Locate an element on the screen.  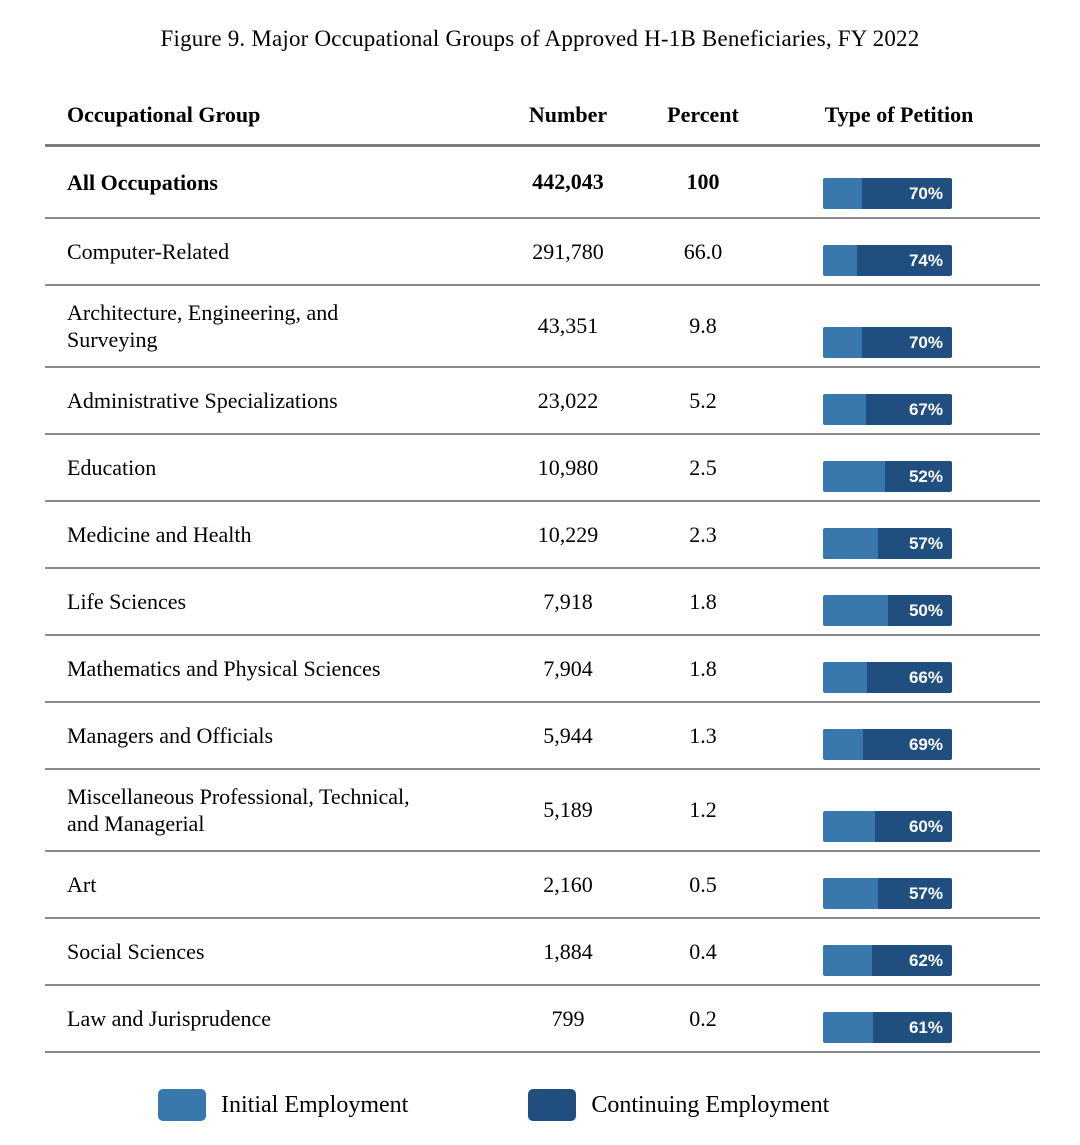
header-occupational-group: Occupational Group is located at coordinates (164, 114).